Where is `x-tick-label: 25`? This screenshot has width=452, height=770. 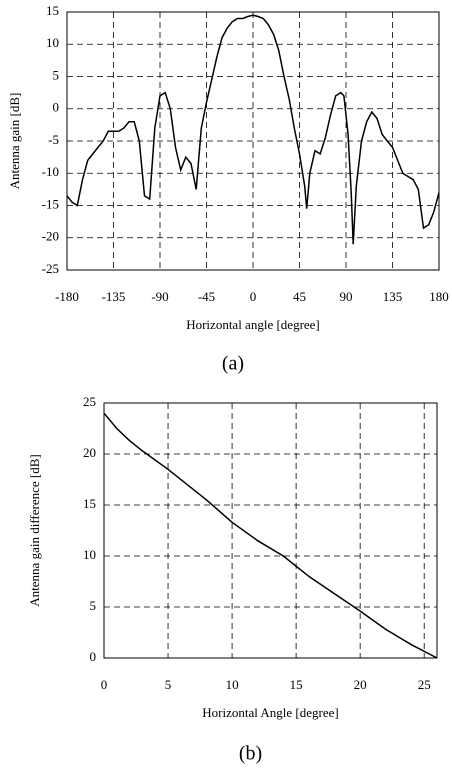 x-tick-label: 25 is located at coordinates (424, 684).